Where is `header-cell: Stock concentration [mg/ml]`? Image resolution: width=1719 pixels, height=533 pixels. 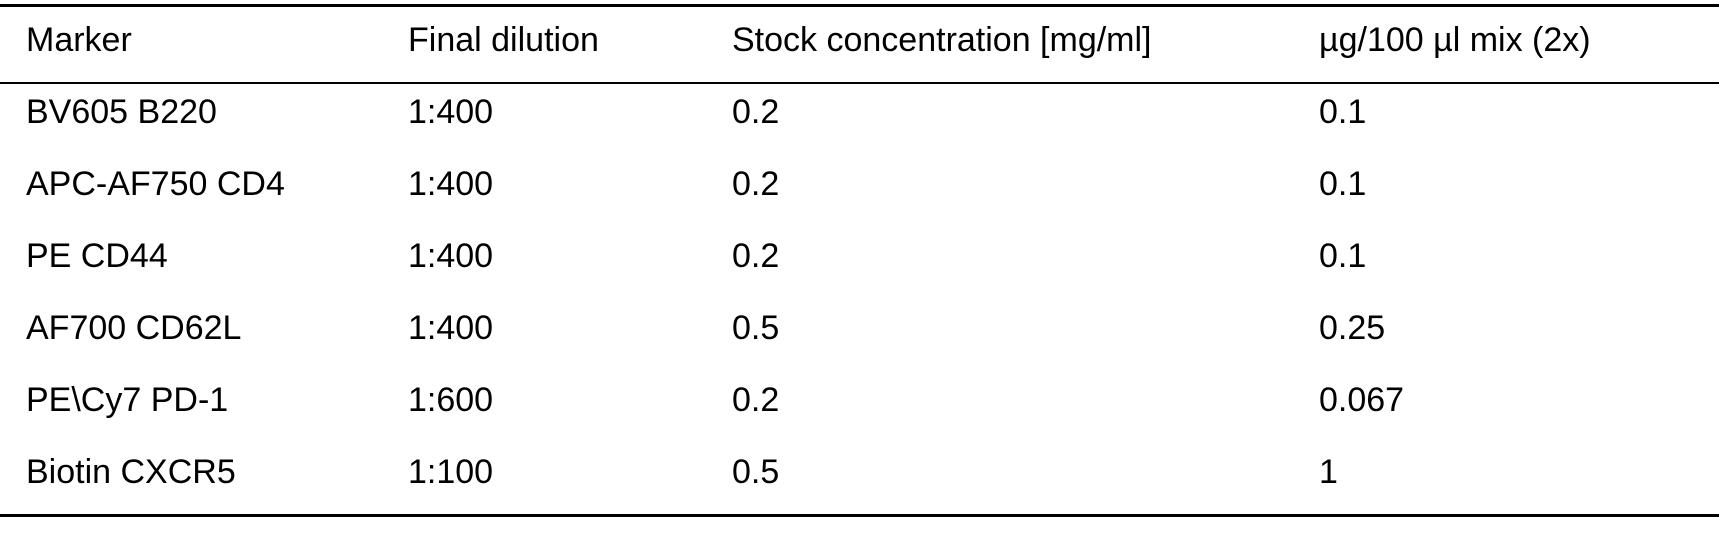
header-cell: Stock concentration [mg/ml] is located at coordinates (942, 40).